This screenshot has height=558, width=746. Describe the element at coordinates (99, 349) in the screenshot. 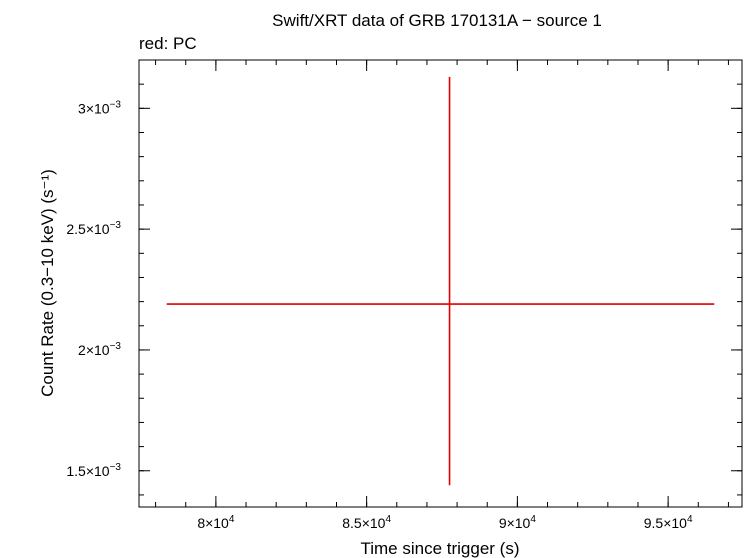

I see `y-tick-label: 2×10⁻³` at that location.